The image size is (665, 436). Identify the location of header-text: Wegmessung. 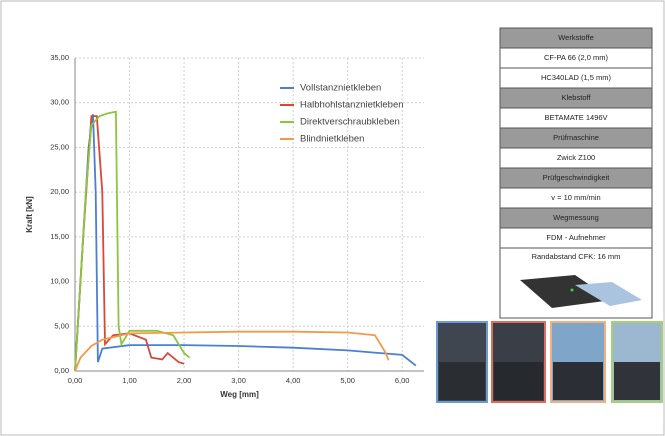
(576, 217).